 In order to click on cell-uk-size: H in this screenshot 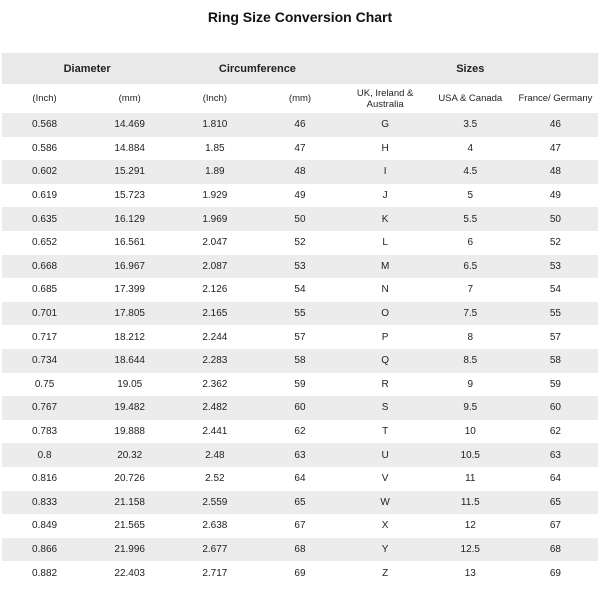, I will do `click(385, 148)`.